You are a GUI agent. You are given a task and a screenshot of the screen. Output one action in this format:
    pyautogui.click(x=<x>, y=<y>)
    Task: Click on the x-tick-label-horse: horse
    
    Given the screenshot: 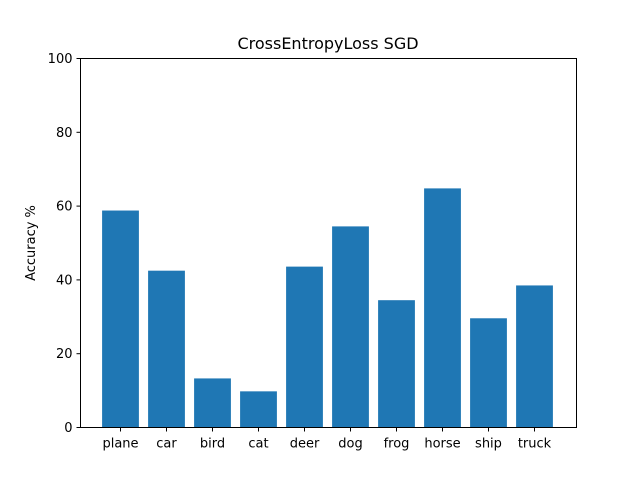 What is the action you would take?
    pyautogui.click(x=442, y=444)
    